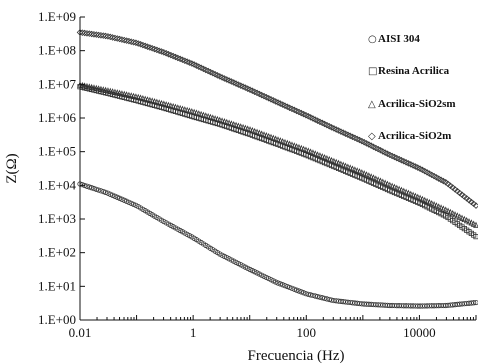 This screenshot has height=364, width=478. I want to click on x-axis-title: Frecuencia (Hz), so click(295, 356).